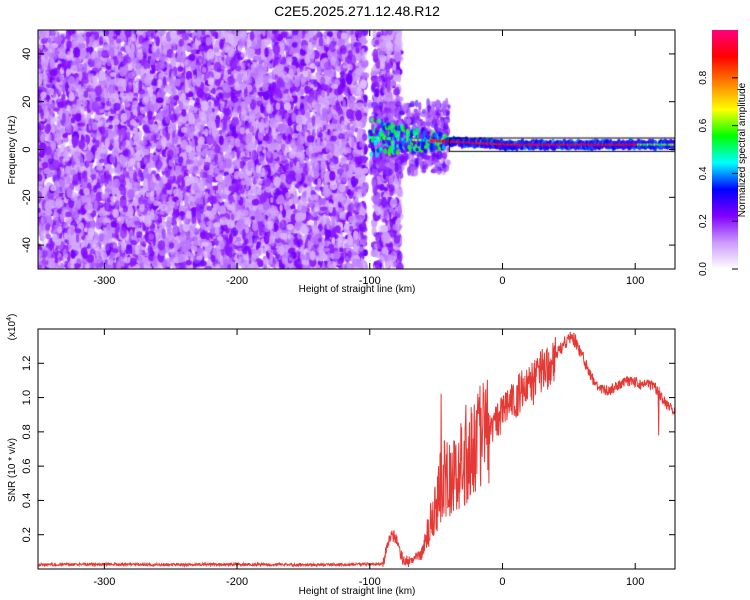 The image size is (750, 600). Describe the element at coordinates (27, 54) in the screenshot. I see `heatmap-ytick-label: 40` at that location.